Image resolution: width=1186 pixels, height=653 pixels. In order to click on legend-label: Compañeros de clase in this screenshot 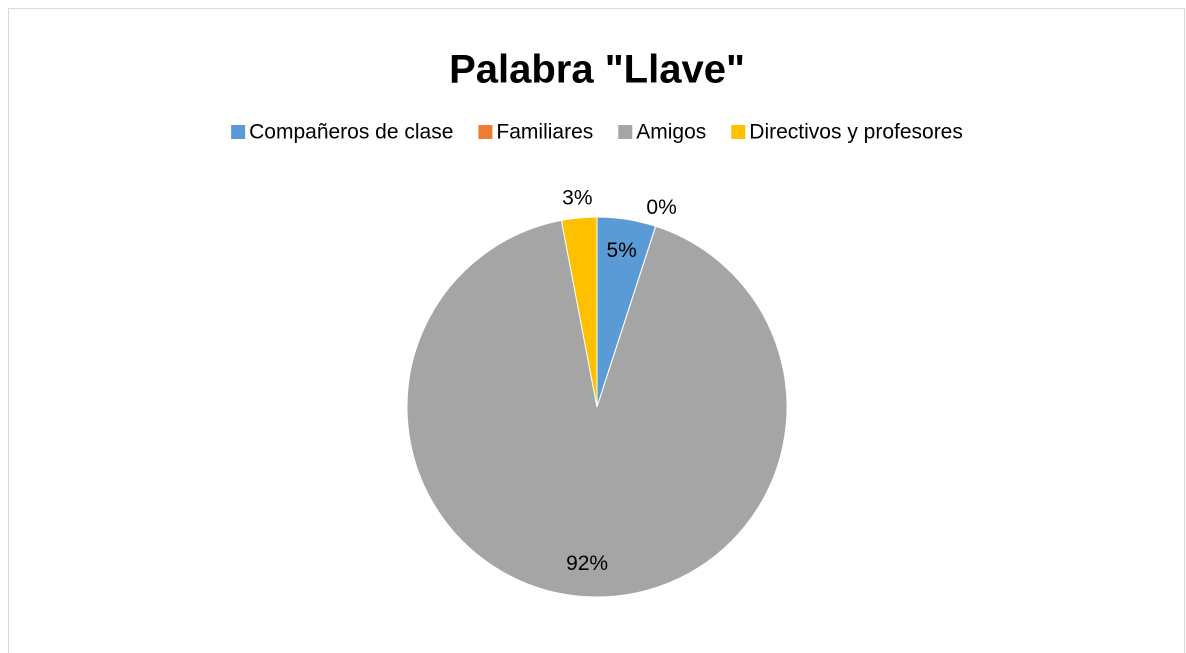, I will do `click(351, 132)`.